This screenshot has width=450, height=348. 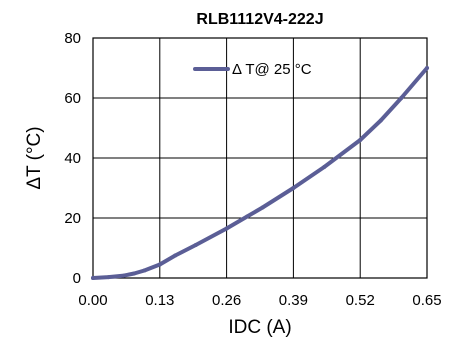 I want to click on y-tick-label: 40, so click(x=72, y=158).